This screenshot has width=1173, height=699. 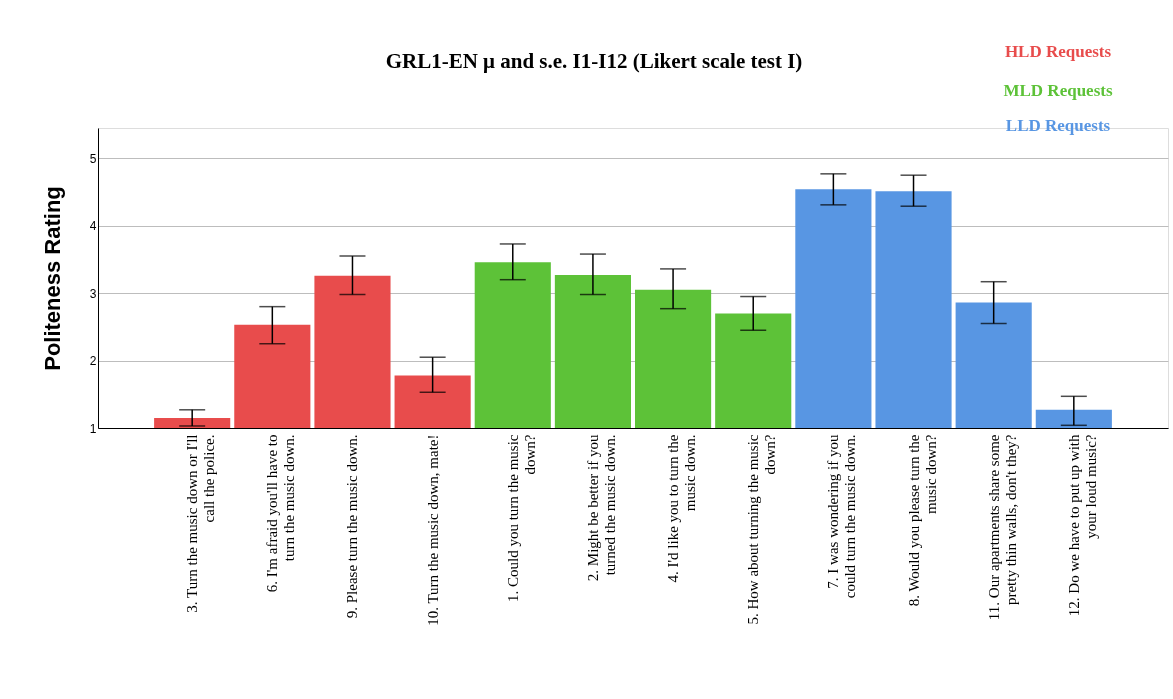 I want to click on x-tick-label: 9. Please turn the music down., so click(x=352, y=526).